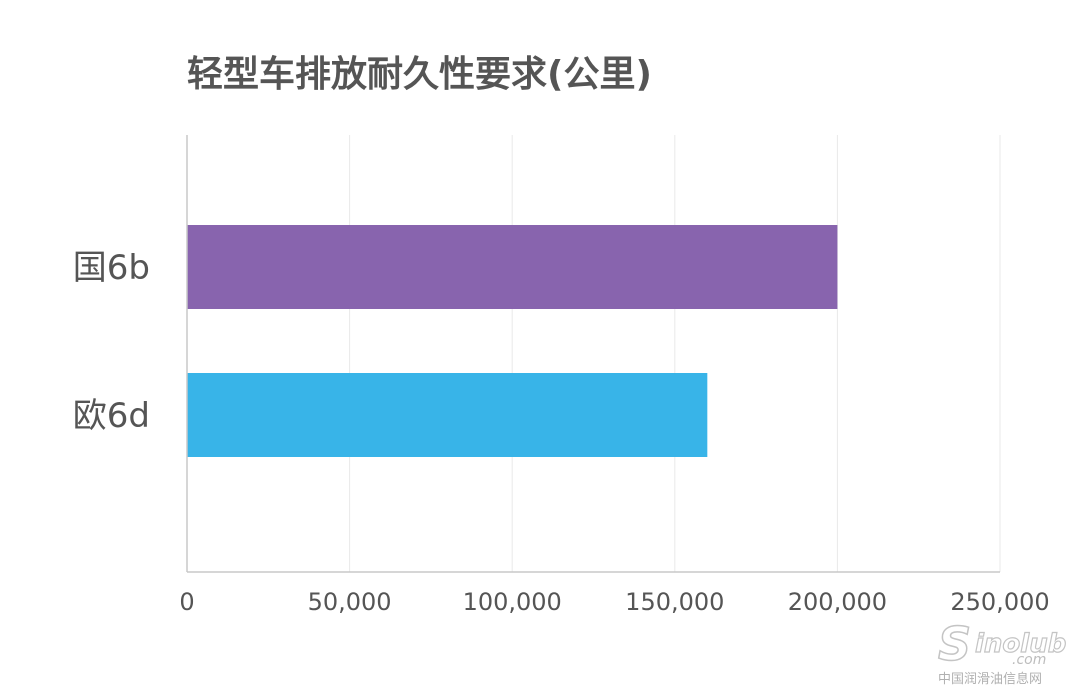 The width and height of the screenshot is (1080, 700). What do you see at coordinates (447, 415) in the screenshot?
I see `bar-ou6d` at bounding box center [447, 415].